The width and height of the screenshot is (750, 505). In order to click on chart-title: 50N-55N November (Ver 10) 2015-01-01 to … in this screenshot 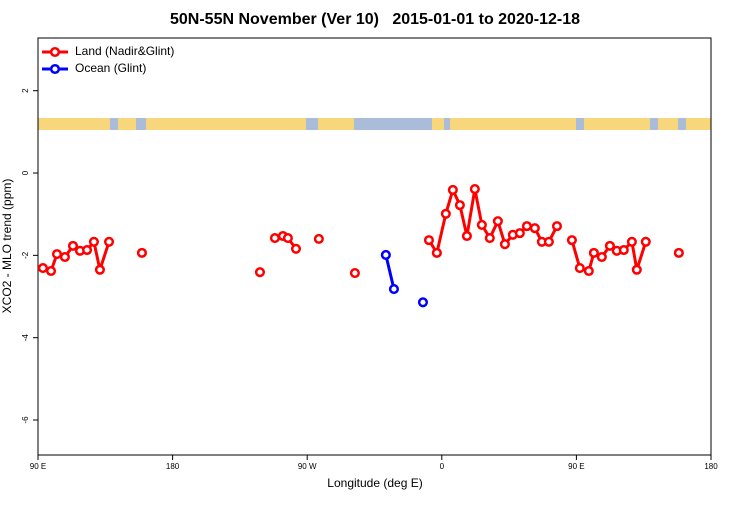, I will do `click(375, 19)`.